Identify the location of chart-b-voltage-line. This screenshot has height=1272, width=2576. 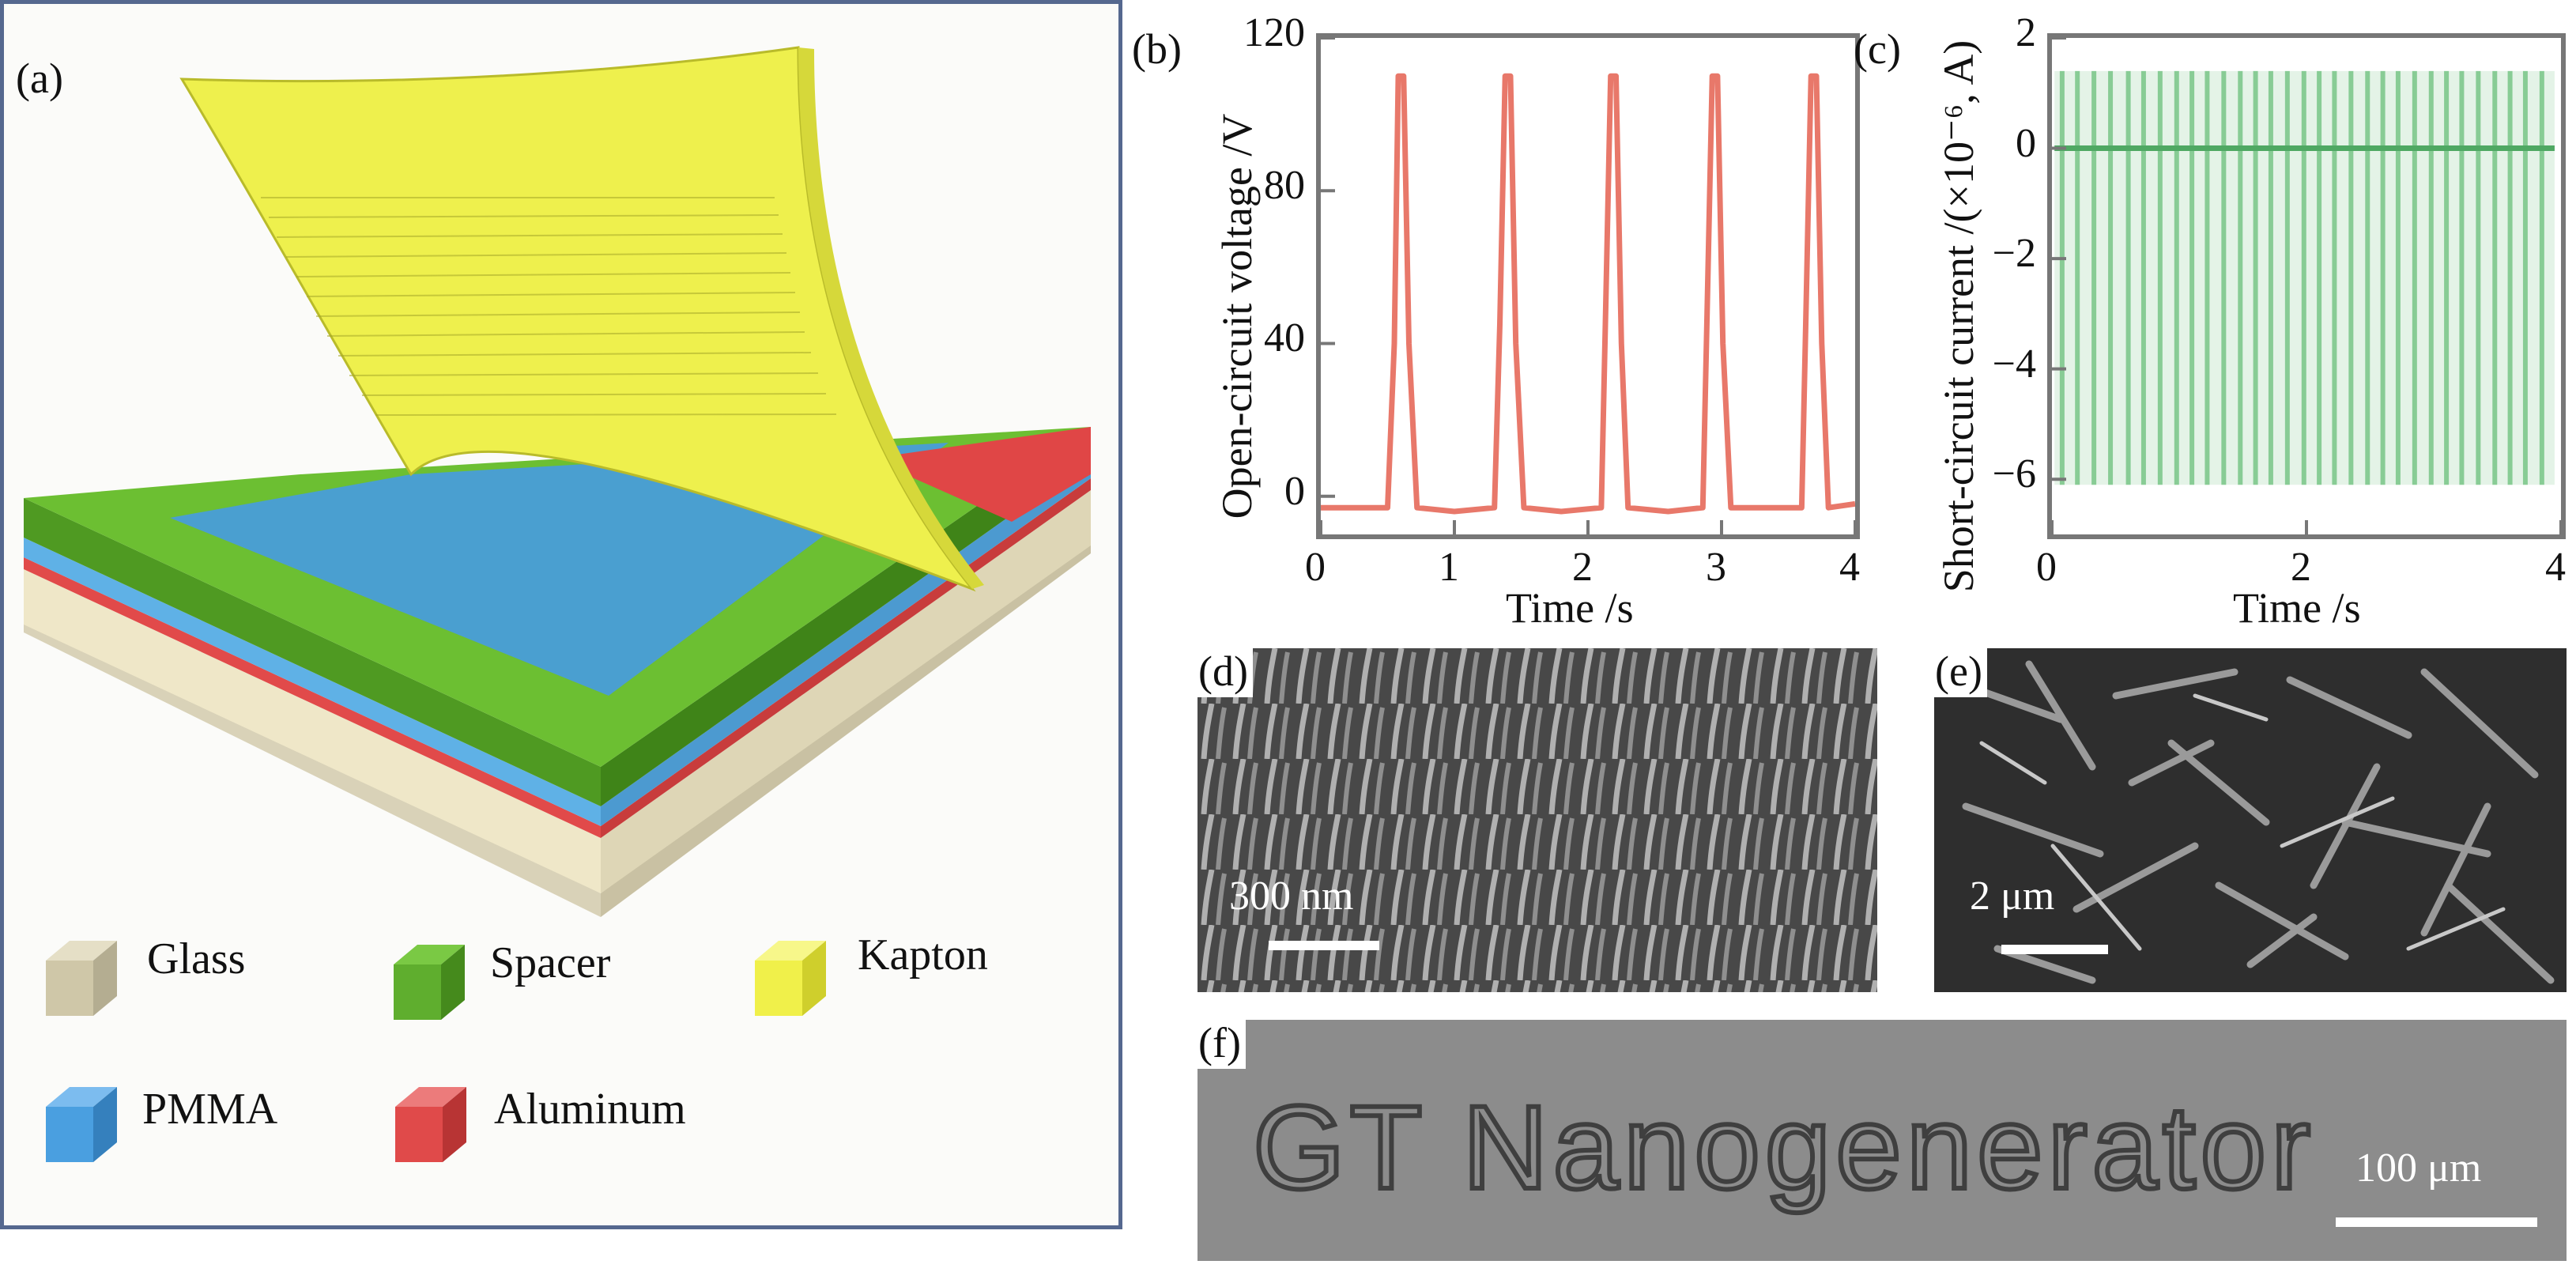
(1588, 294).